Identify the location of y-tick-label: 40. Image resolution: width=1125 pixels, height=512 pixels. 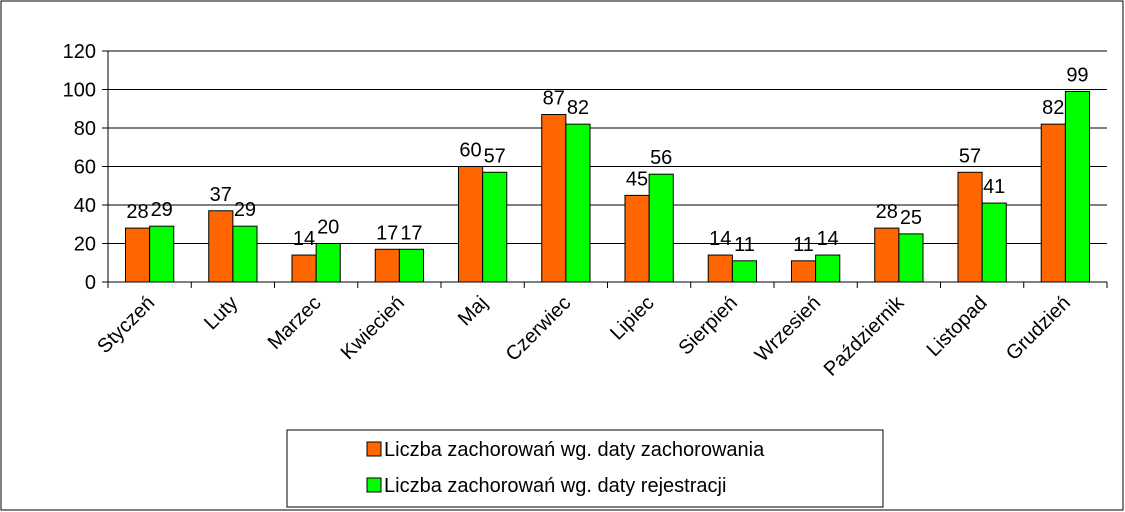
(85, 206).